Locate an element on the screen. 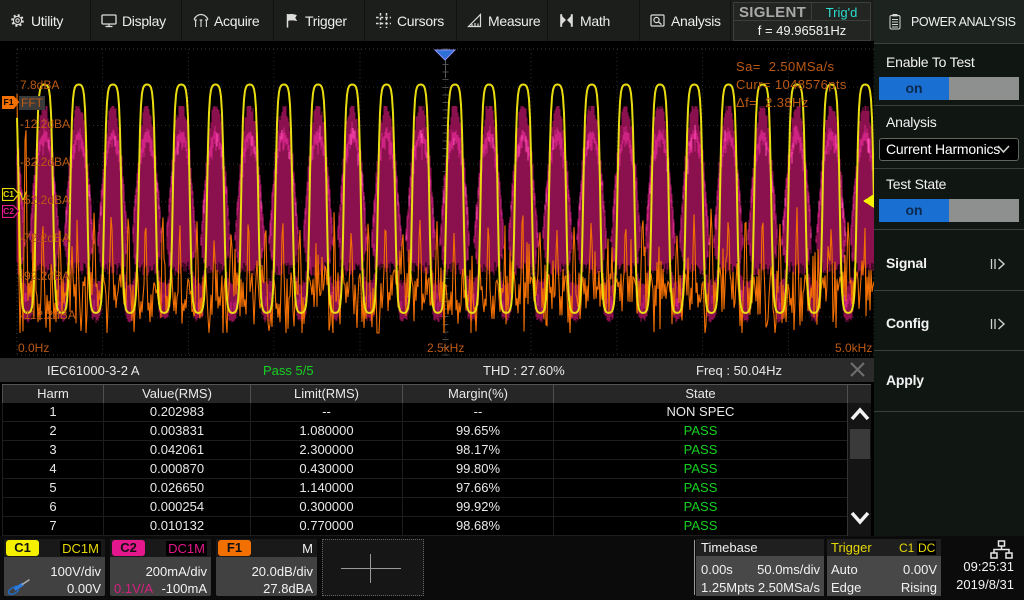 The width and height of the screenshot is (1024, 600). svg-text: F1 is located at coordinates (9, 102).